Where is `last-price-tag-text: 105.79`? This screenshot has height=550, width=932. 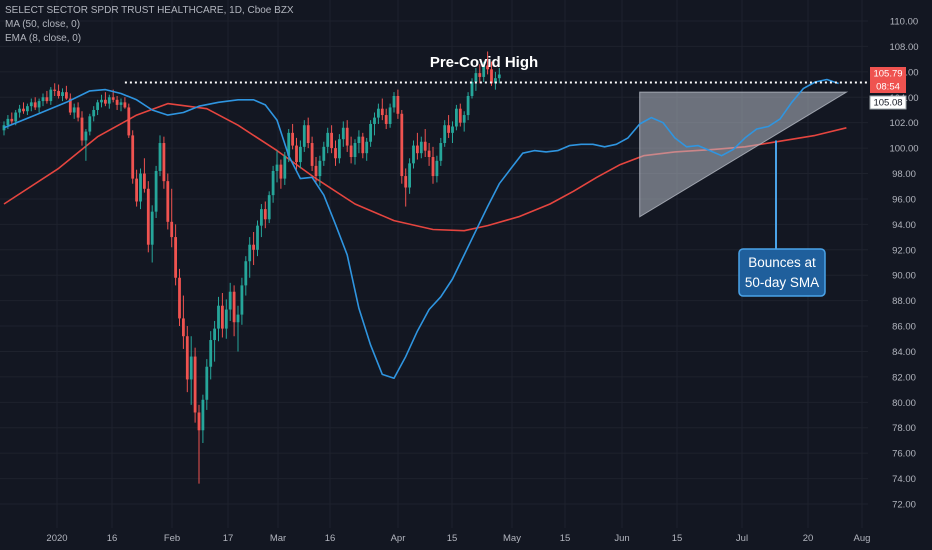
last-price-tag-text: 105.79 is located at coordinates (887, 74).